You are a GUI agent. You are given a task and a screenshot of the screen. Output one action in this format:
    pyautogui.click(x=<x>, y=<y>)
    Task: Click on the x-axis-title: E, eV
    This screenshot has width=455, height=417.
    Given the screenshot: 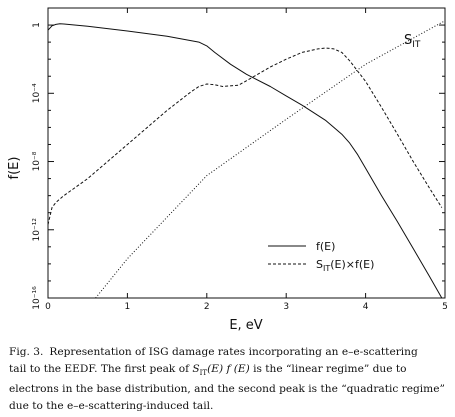 What is the action you would take?
    pyautogui.click(x=245, y=325)
    